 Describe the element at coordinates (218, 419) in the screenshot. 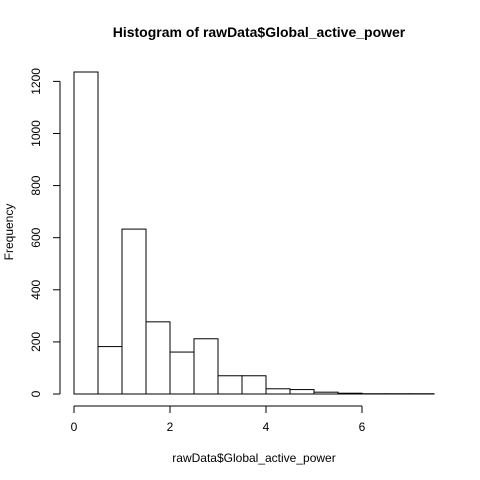

I see `x-axis: 0 2 4 6` at that location.